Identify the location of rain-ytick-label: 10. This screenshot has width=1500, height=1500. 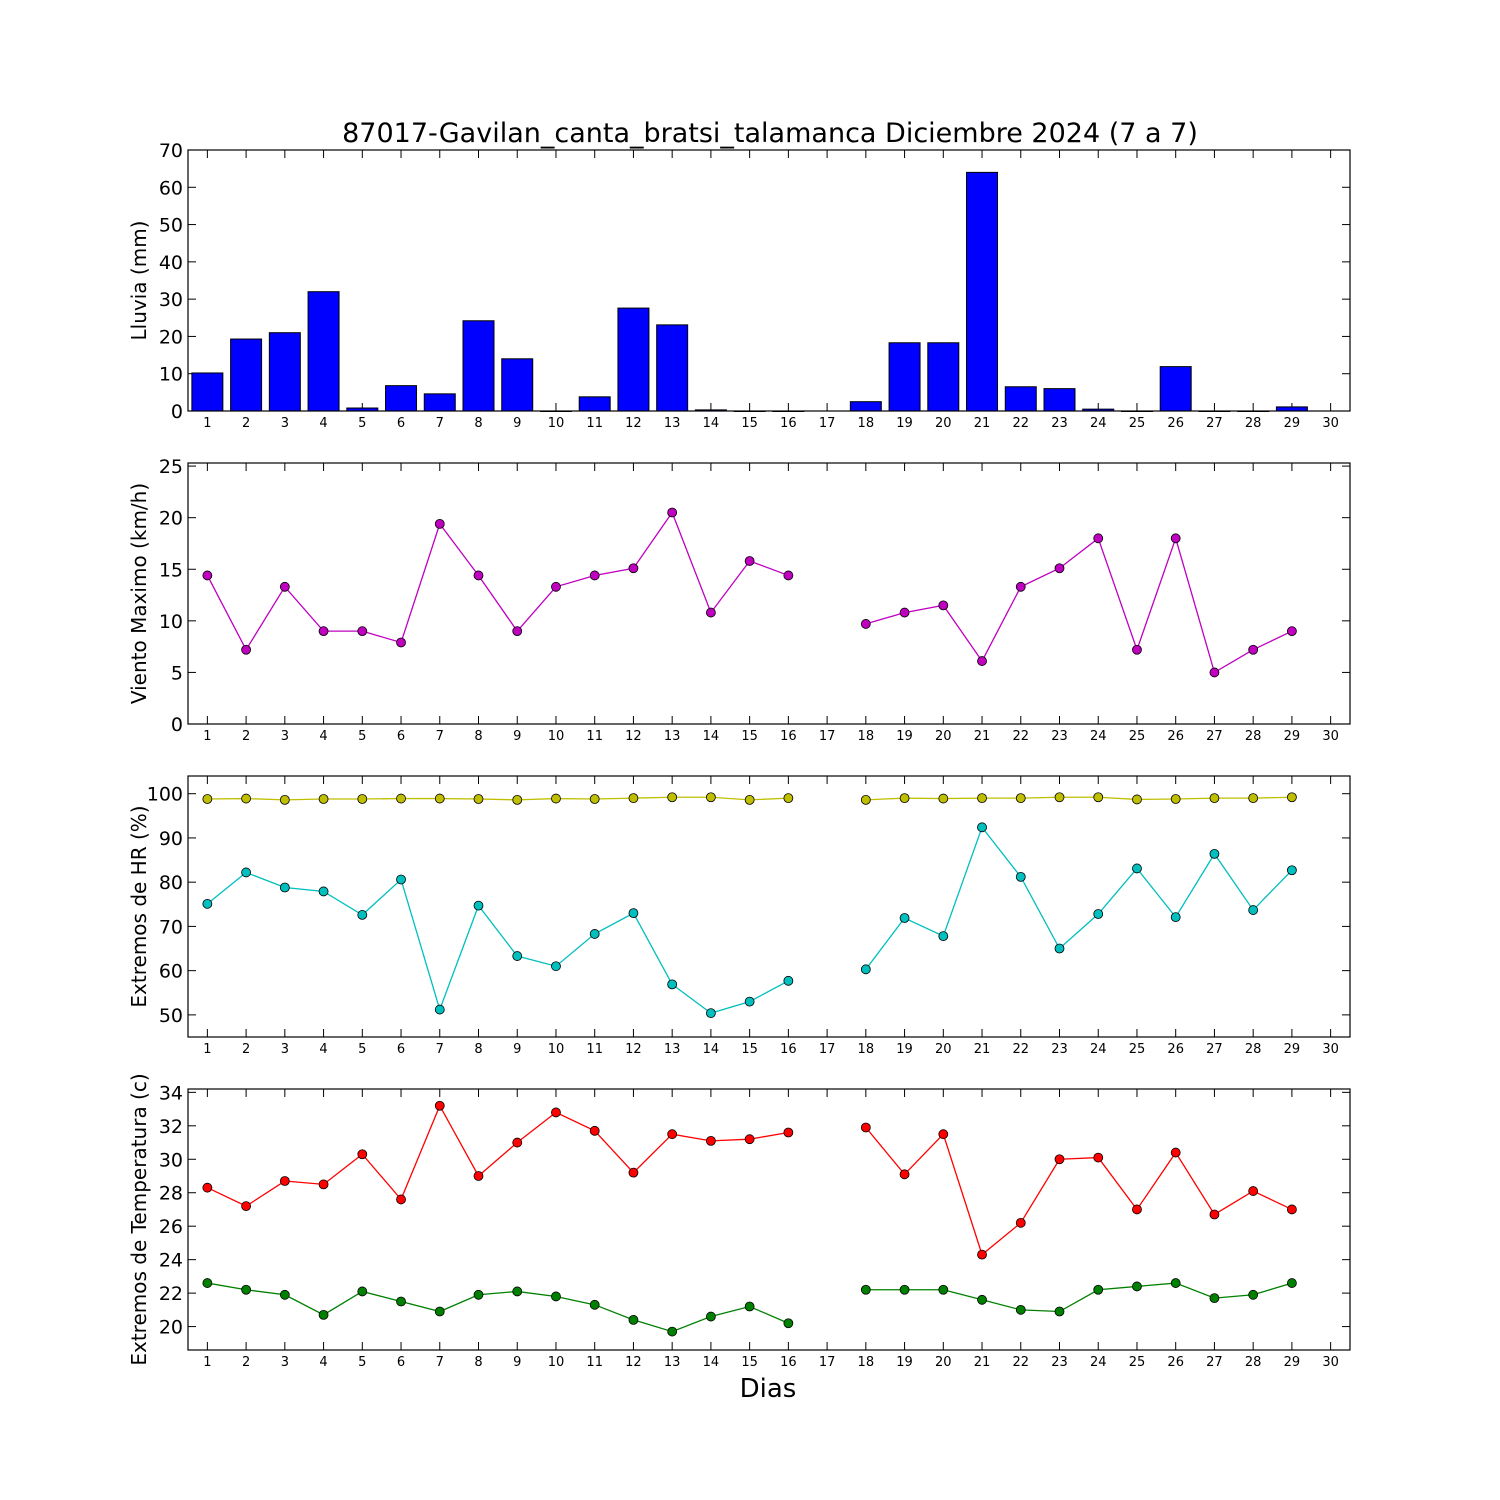
(171, 375).